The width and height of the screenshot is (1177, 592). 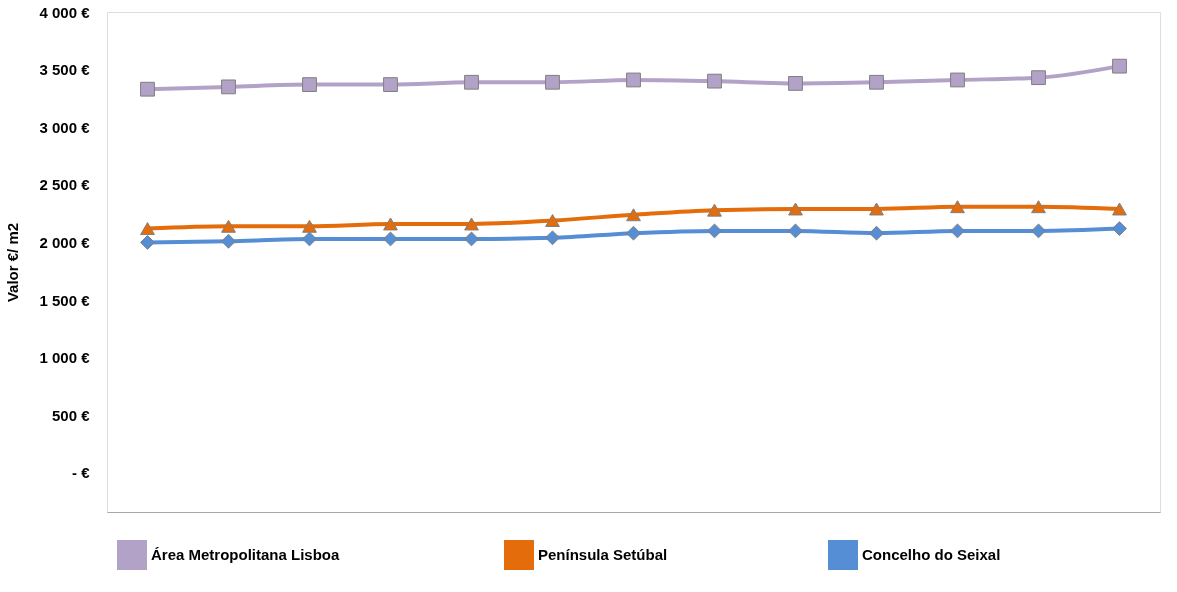 What do you see at coordinates (71, 415) in the screenshot?
I see `y-tick-label: 500 €` at bounding box center [71, 415].